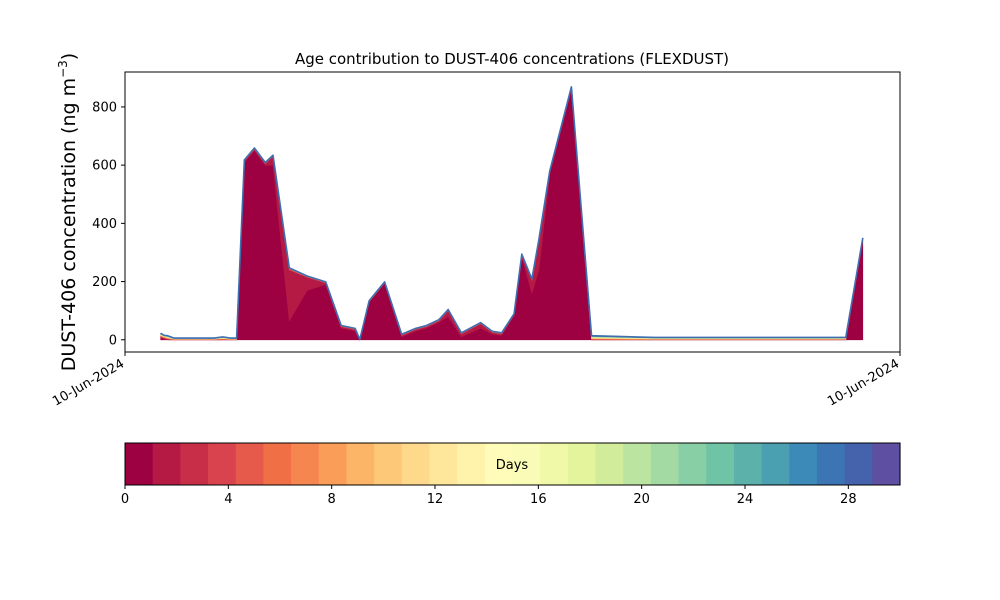 The image size is (1000, 600). I want to click on x-tick-label: 10-Jun-2024, so click(863, 382).